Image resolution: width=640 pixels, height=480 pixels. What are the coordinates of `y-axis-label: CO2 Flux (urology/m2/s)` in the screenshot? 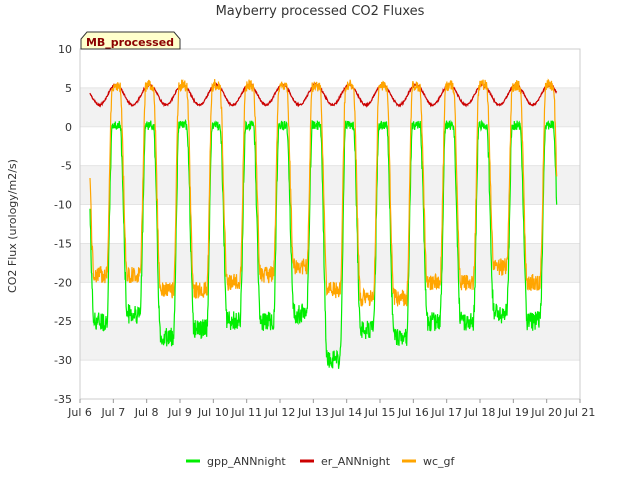 It's located at (12, 226).